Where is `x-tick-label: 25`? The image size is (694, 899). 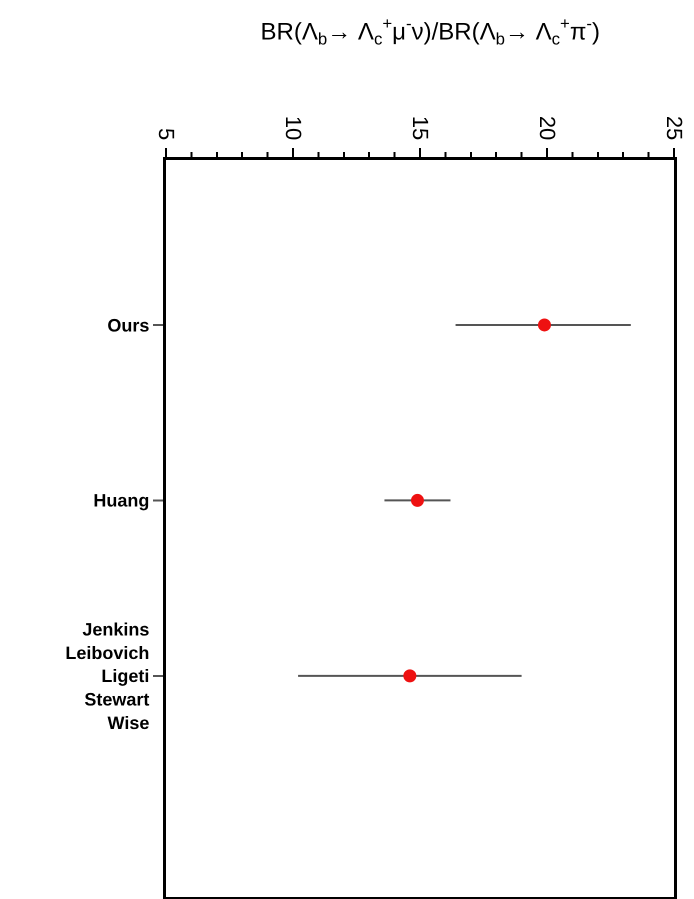 x-tick-label: 25 is located at coordinates (674, 128).